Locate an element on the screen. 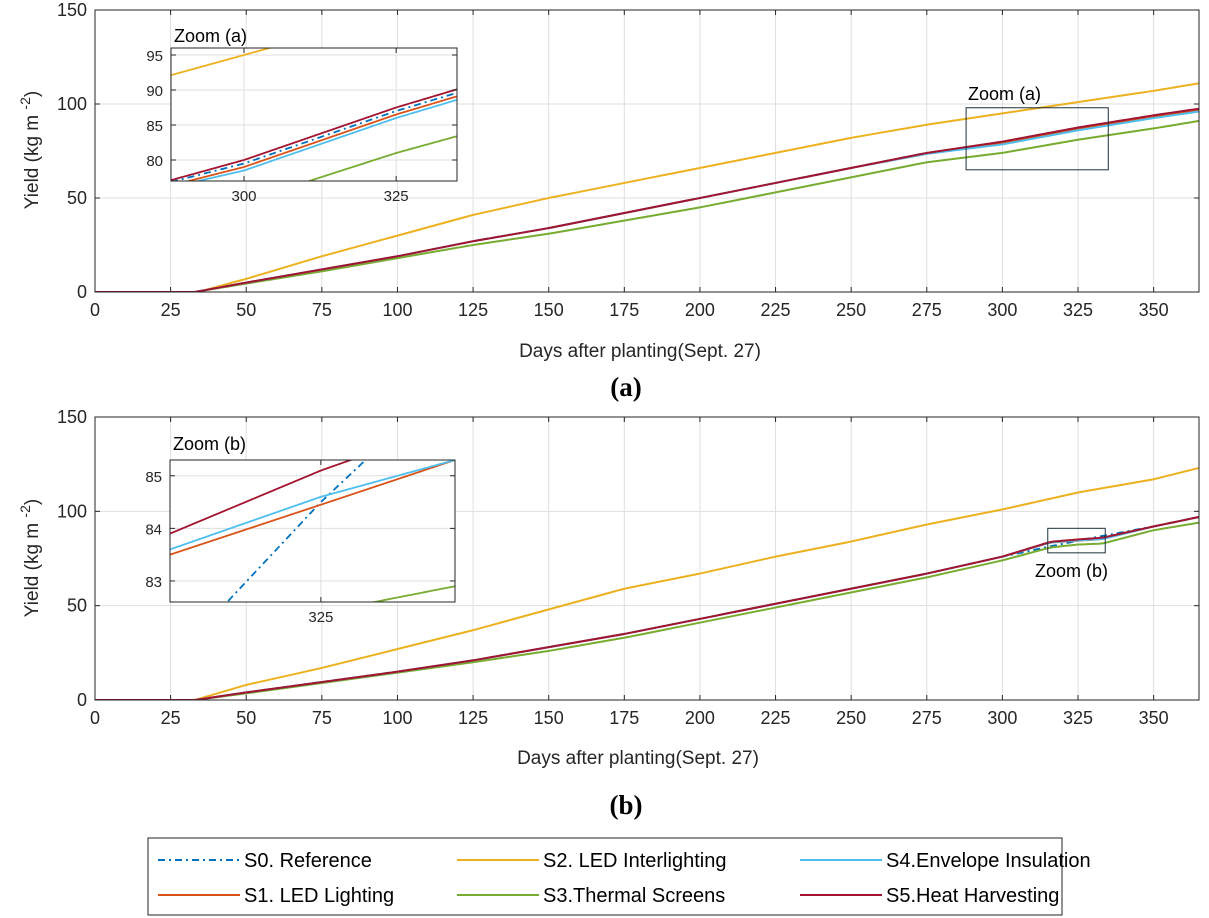  panel-a-tag: (a) is located at coordinates (625, 387).